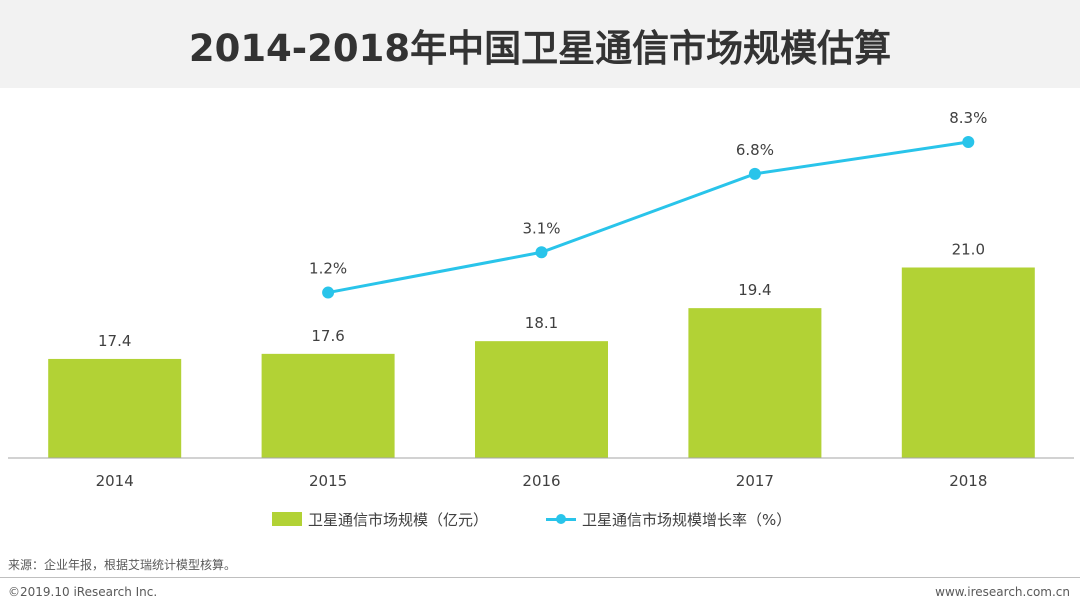 Image resolution: width=1080 pixels, height=612 pixels. I want to click on bar-value-label: 19.4, so click(754, 290).